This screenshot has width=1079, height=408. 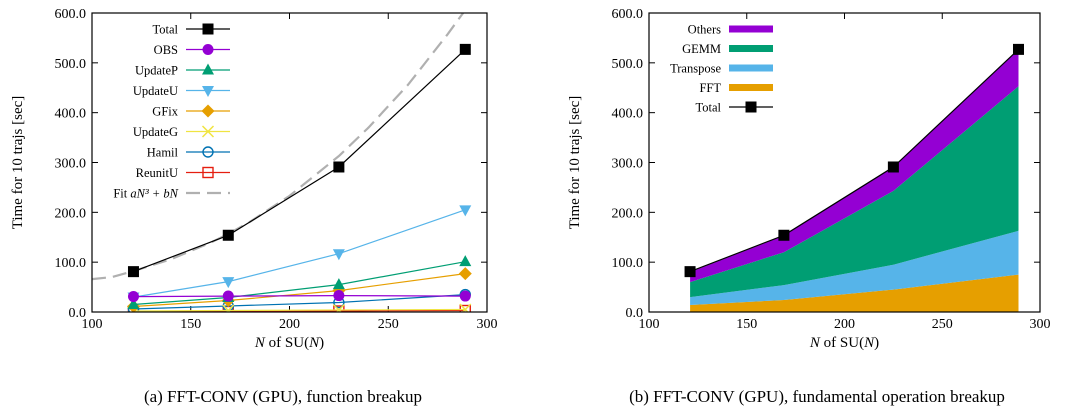 What do you see at coordinates (208, 91) in the screenshot?
I see `legend-marker-updateu` at bounding box center [208, 91].